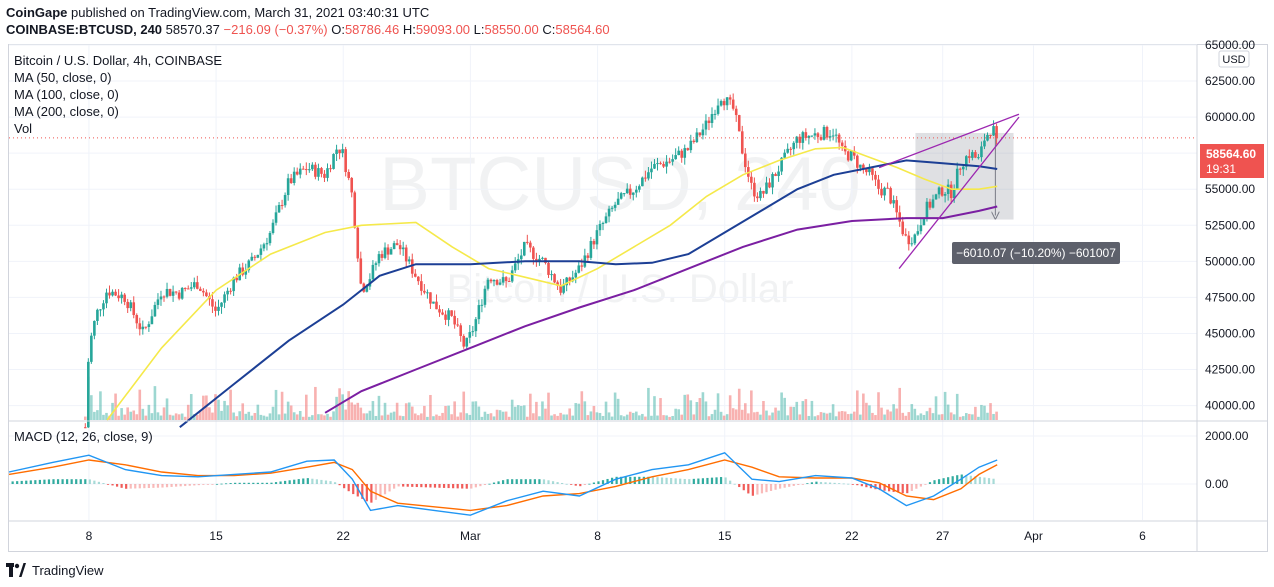  What do you see at coordinates (118, 60) in the screenshot?
I see `legend-title: Bitcoin / U.S. Dollar, 4h, COINBASE` at bounding box center [118, 60].